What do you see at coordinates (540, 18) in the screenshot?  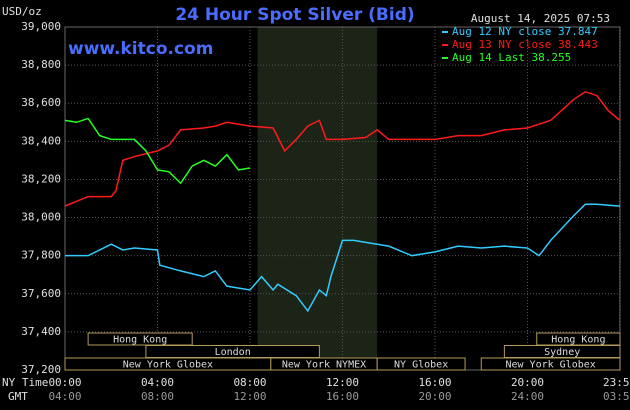 I see `timestamp: August 14, 2025 07:53` at bounding box center [540, 18].